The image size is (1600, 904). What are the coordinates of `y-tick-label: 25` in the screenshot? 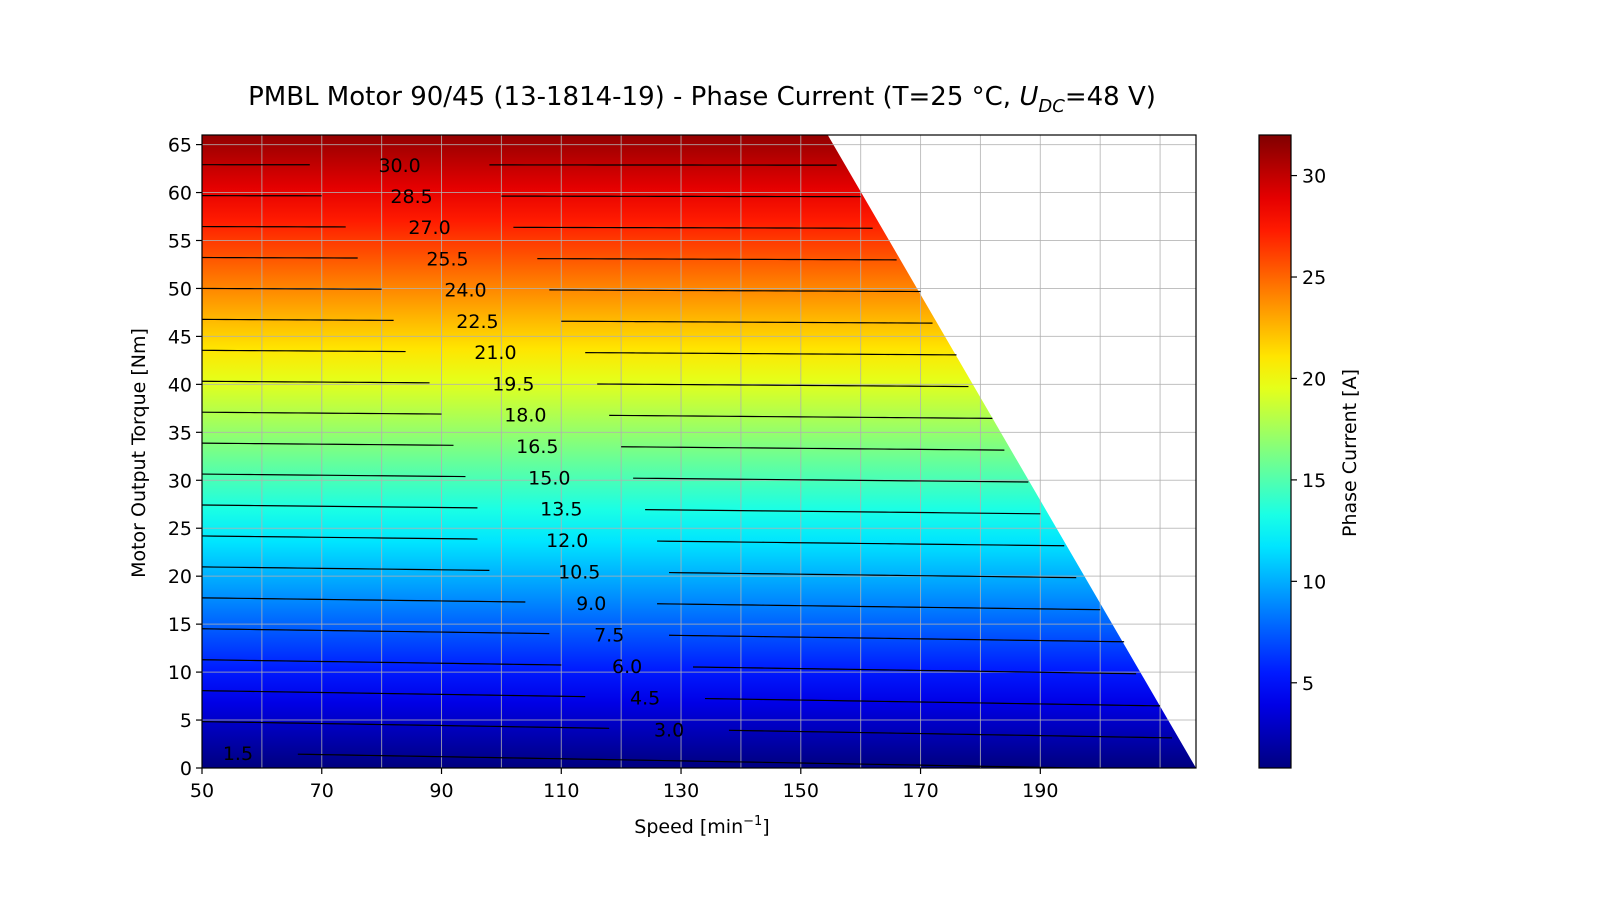 It's located at (180, 529).